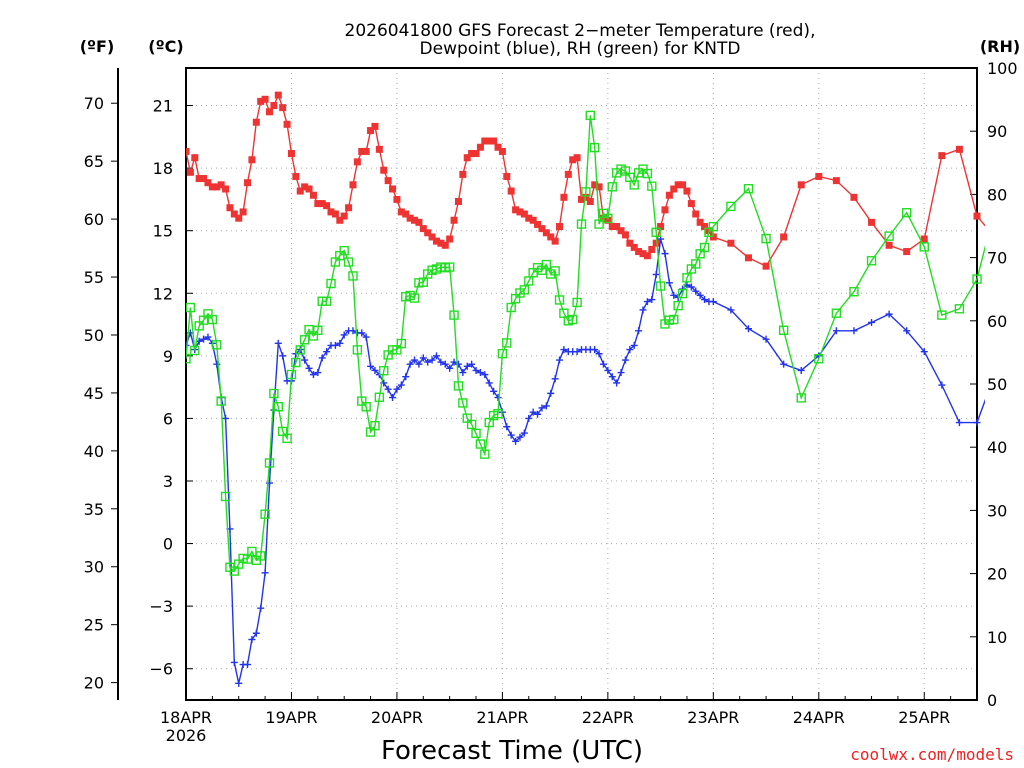 The height and width of the screenshot is (768, 1024). What do you see at coordinates (94, 567) in the screenshot?
I see `fahrenheit-tick-label: 30` at bounding box center [94, 567].